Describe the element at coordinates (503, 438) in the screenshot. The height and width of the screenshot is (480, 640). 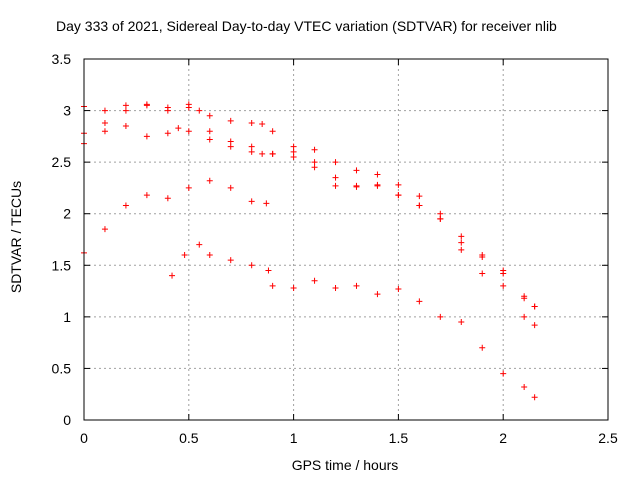
I see `x-tick-label: 2` at that location.